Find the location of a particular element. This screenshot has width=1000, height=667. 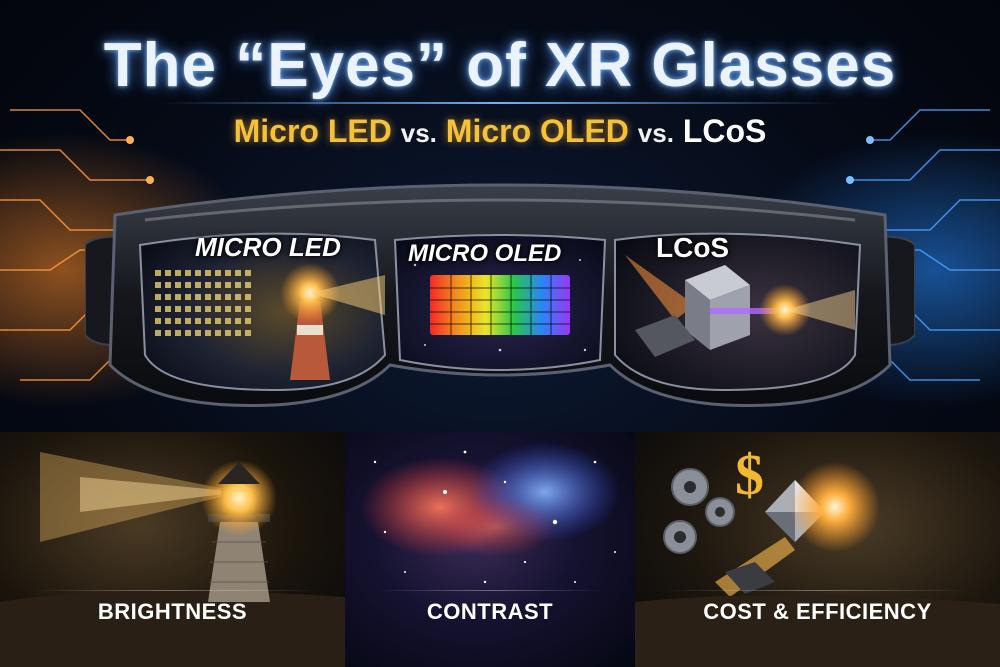

lens-label-micro-led: MICRO LED is located at coordinates (268, 247).